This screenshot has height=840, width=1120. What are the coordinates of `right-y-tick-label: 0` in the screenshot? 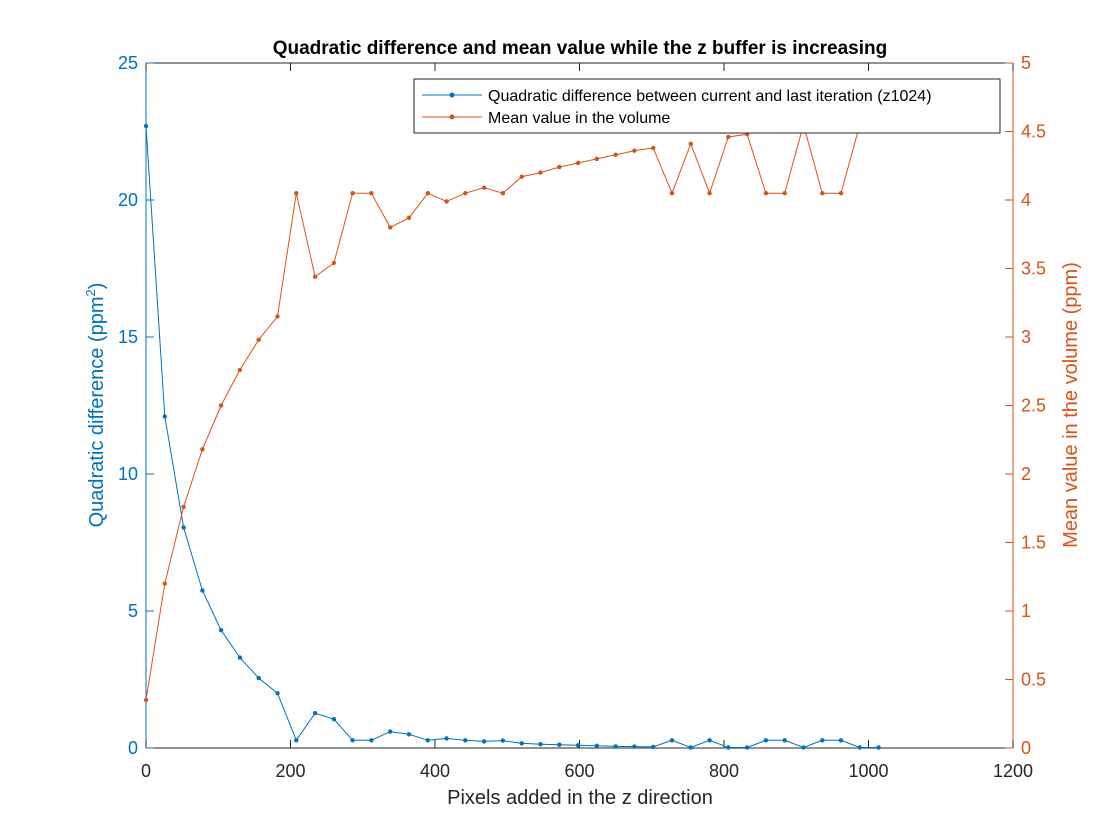 It's located at (1026, 748).